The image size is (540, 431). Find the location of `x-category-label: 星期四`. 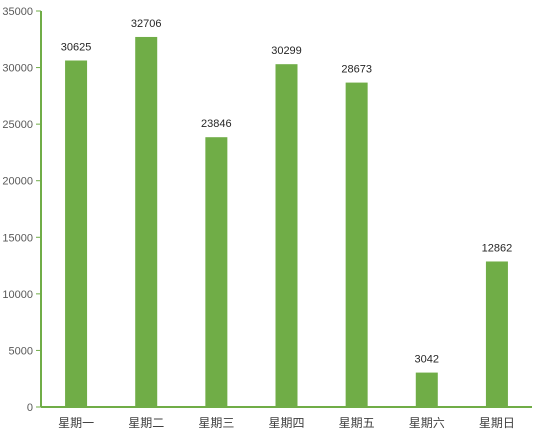

x-category-label: 星期四 is located at coordinates (286, 423).